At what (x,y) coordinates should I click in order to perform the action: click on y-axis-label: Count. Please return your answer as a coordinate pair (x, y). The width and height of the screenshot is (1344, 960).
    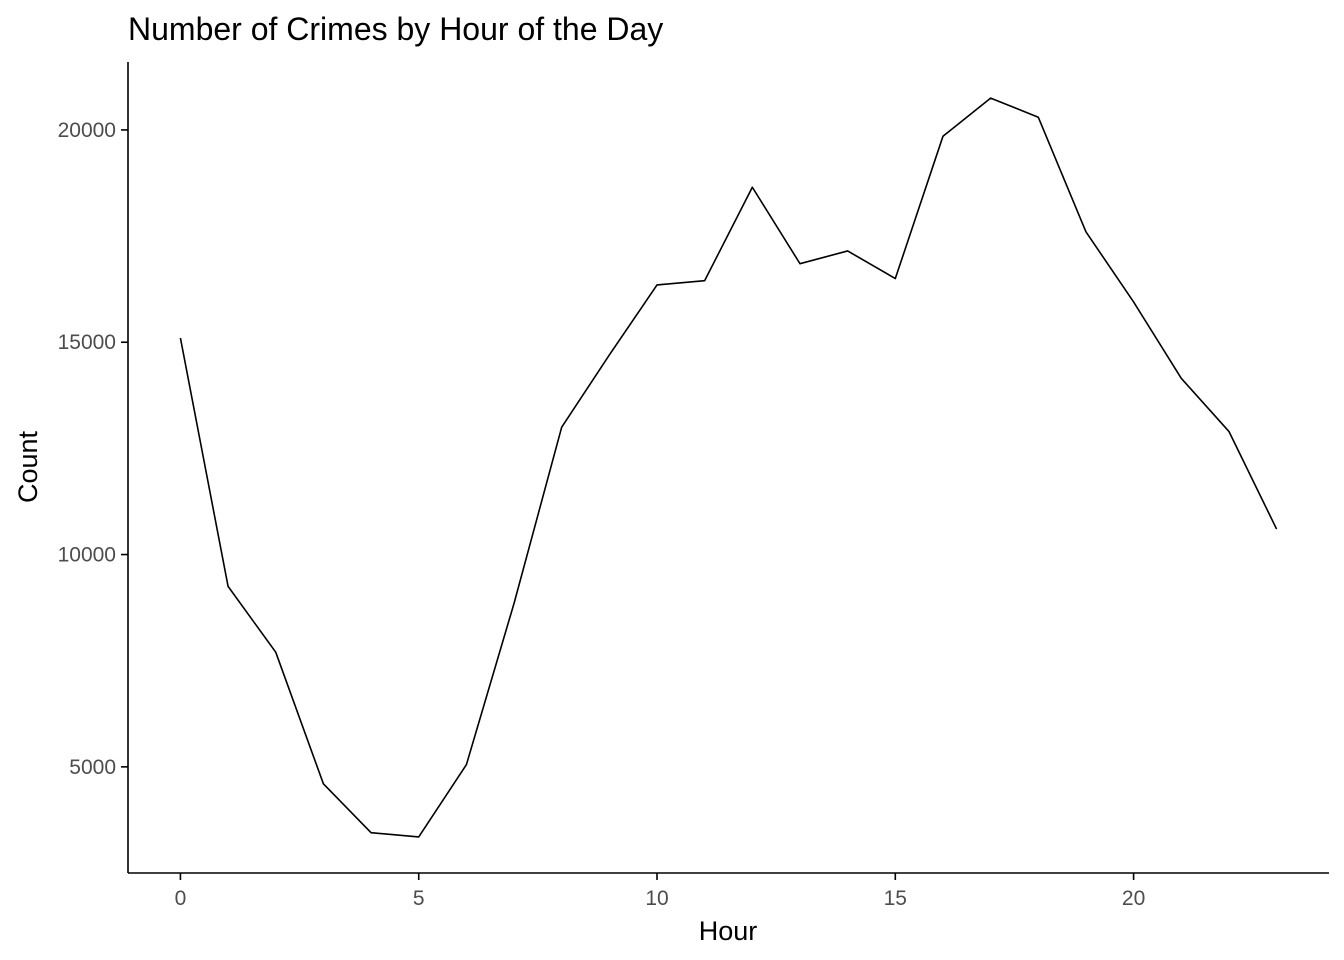
    Looking at the image, I should click on (28, 466).